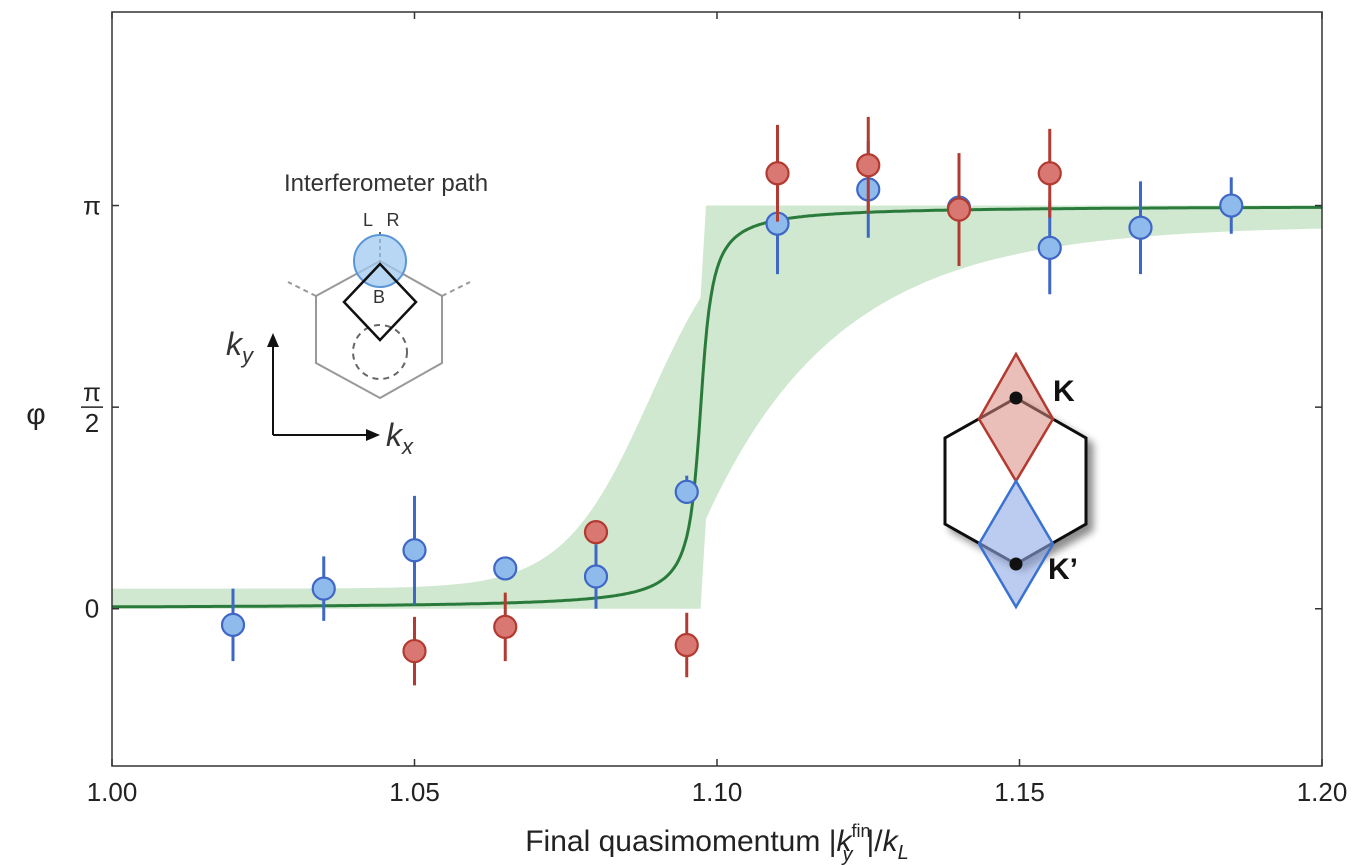  What do you see at coordinates (1064, 391) in the screenshot?
I see `k-label: K` at bounding box center [1064, 391].